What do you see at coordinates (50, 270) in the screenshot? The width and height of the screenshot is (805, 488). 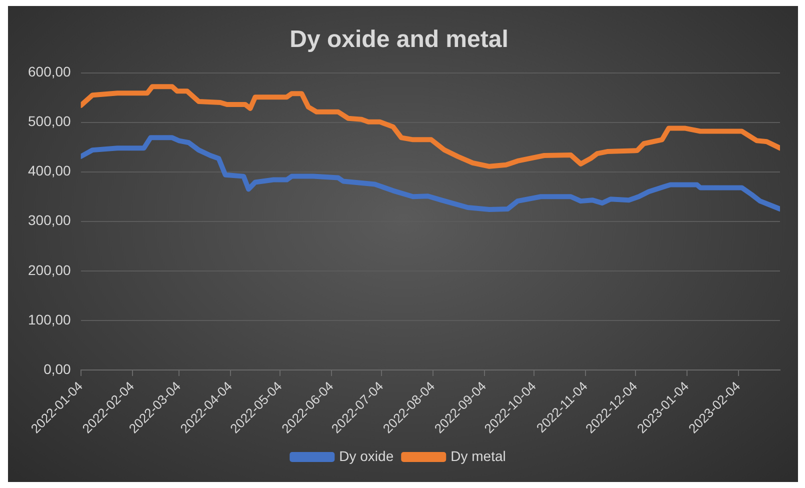 I see `y-tick-label: 200,00` at bounding box center [50, 270].